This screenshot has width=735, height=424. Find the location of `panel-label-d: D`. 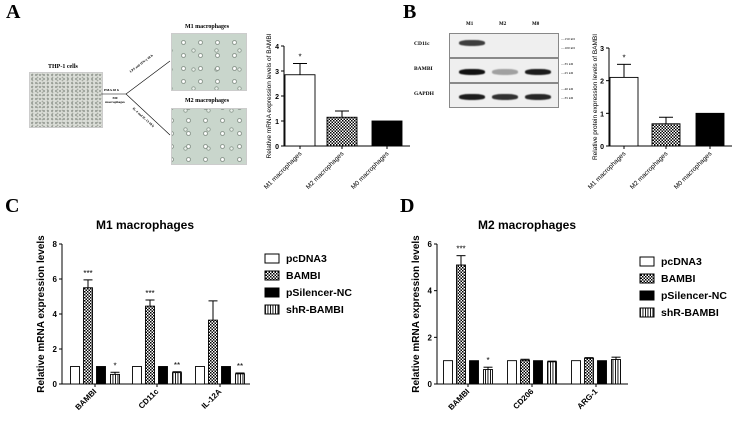

panel-label-d: D is located at coordinates (407, 206).